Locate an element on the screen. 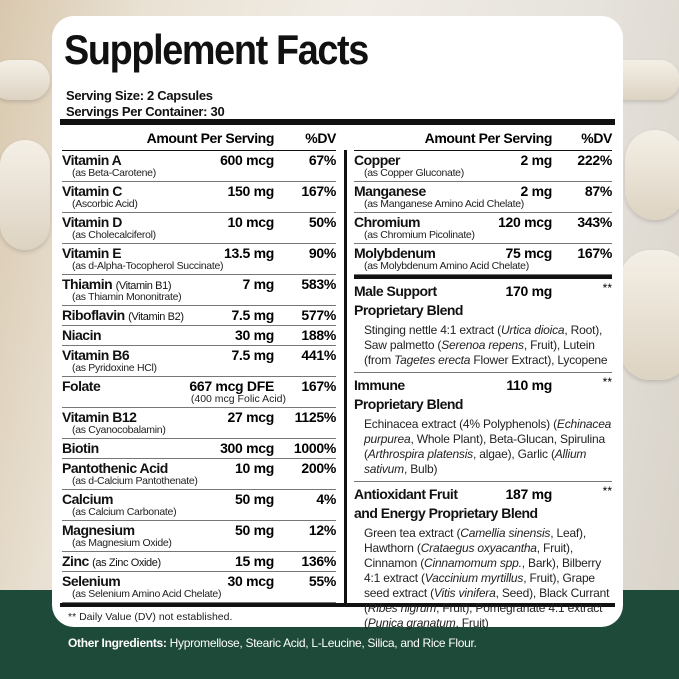 Image resolution: width=679 pixels, height=679 pixels. nutrient-row: Vitamin C (Ascorbic Acid) 150 mg 167% is located at coordinates (199, 197).